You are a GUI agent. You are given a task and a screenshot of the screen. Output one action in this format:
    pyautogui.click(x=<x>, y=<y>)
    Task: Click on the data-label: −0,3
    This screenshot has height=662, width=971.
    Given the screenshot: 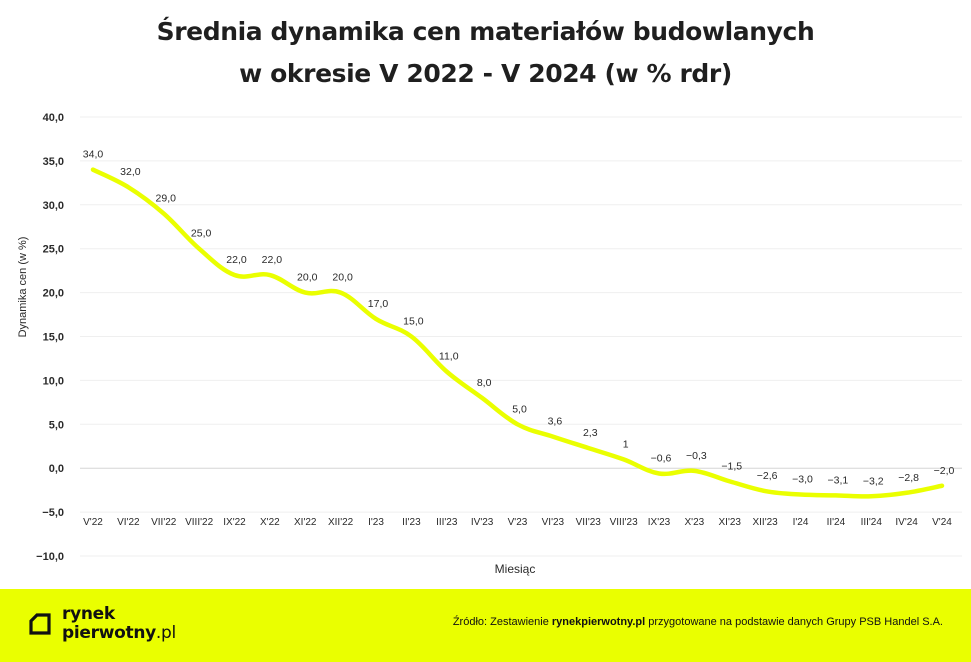 What is the action you would take?
    pyautogui.click(x=696, y=456)
    